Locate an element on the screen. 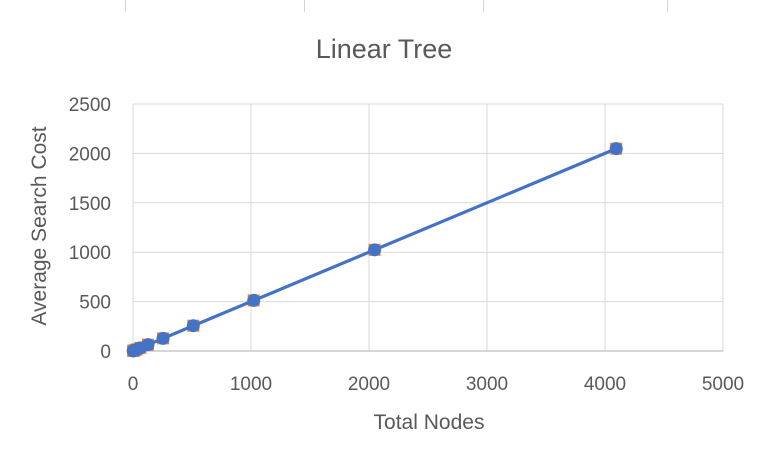 The image size is (774, 467). y-tick-label: 0 is located at coordinates (105, 352).